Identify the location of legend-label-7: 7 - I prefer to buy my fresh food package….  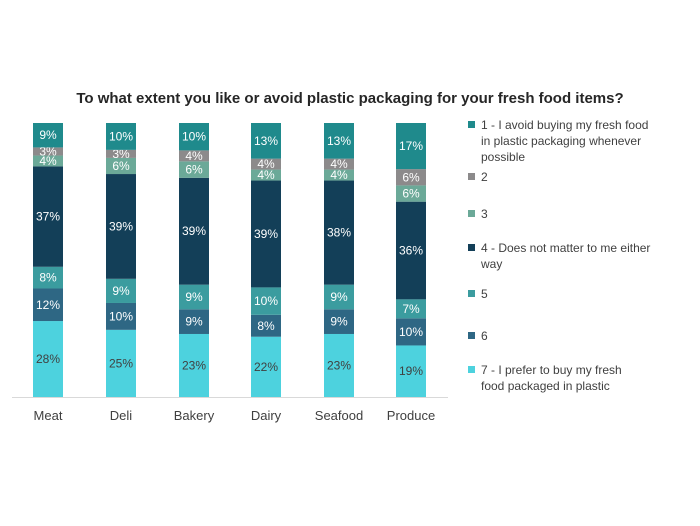
(551, 378).